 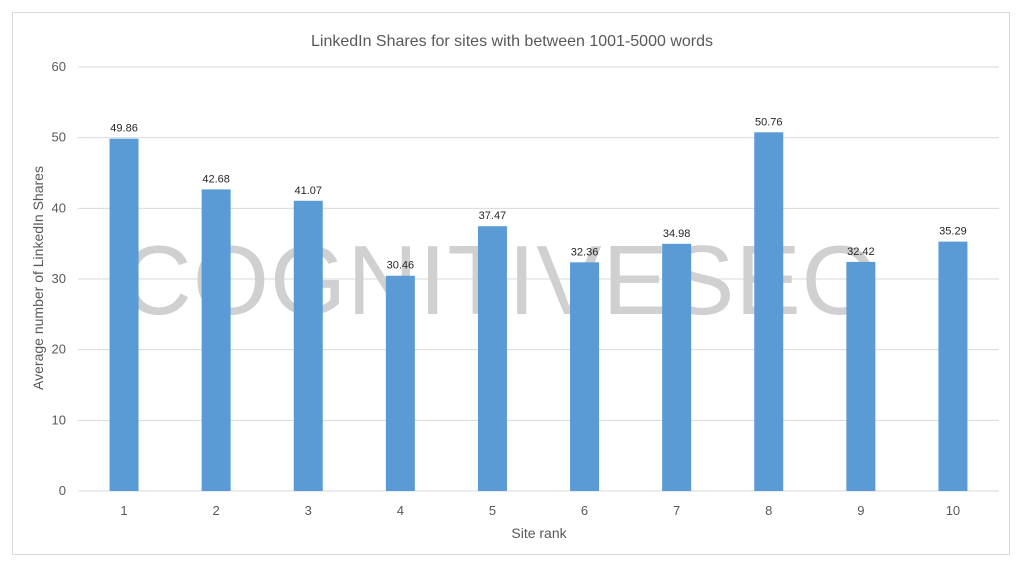 I want to click on x-tick-label: 5, so click(x=492, y=510).